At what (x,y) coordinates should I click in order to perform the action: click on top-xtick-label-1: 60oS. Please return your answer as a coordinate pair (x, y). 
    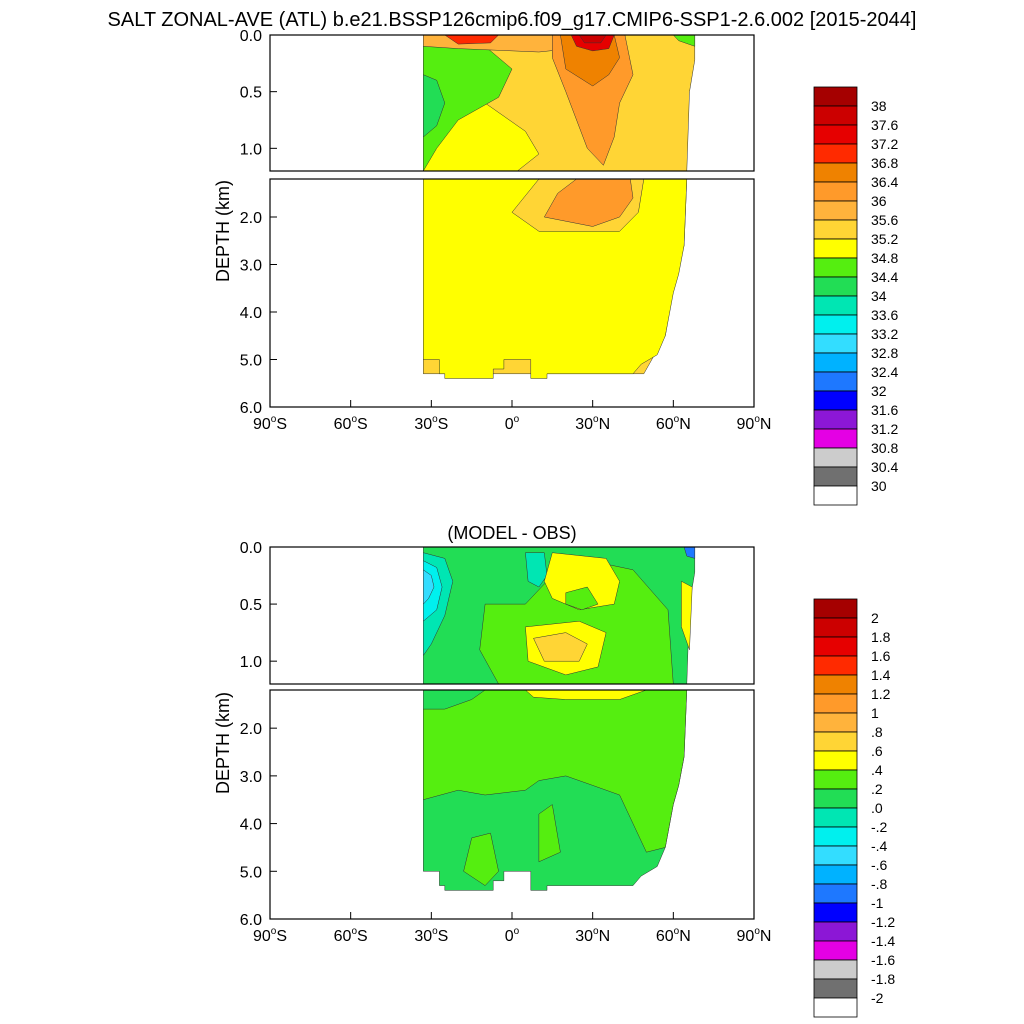
    Looking at the image, I should click on (351, 423).